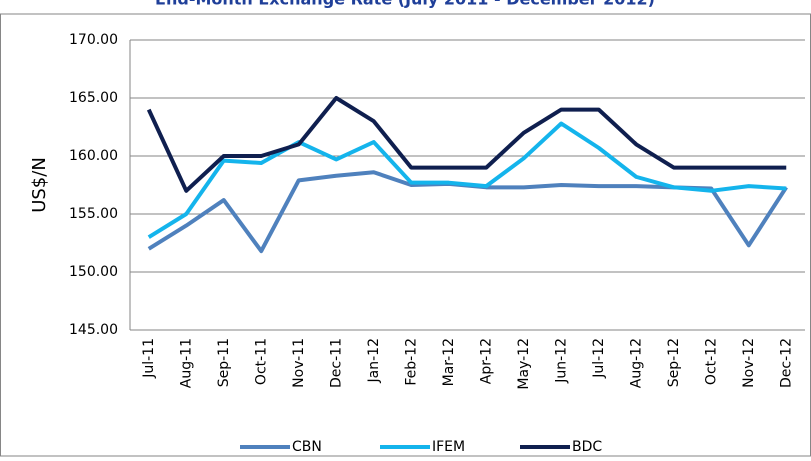 This screenshot has height=461, width=811. I want to click on x-tick-label: Nov-11, so click(299, 363).